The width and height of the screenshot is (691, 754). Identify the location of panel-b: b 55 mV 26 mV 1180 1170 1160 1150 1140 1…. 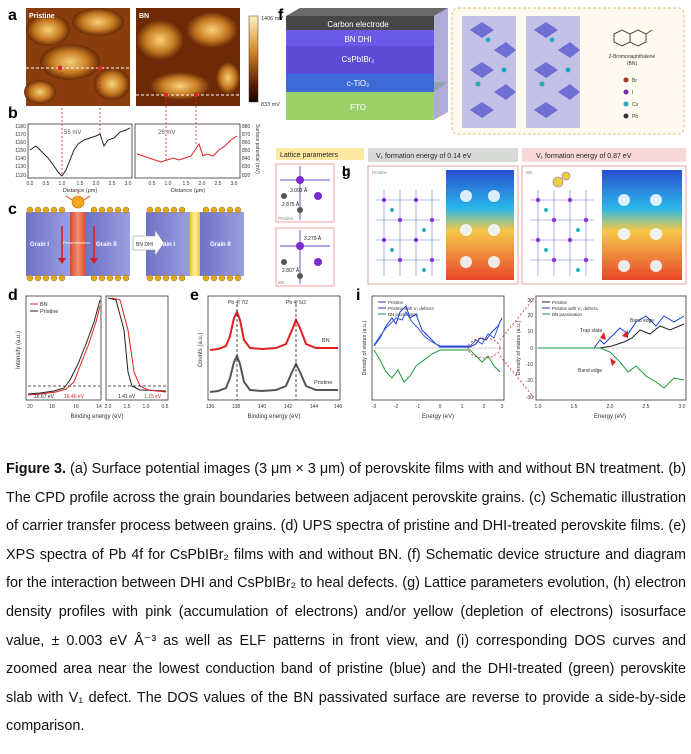
(134, 133).